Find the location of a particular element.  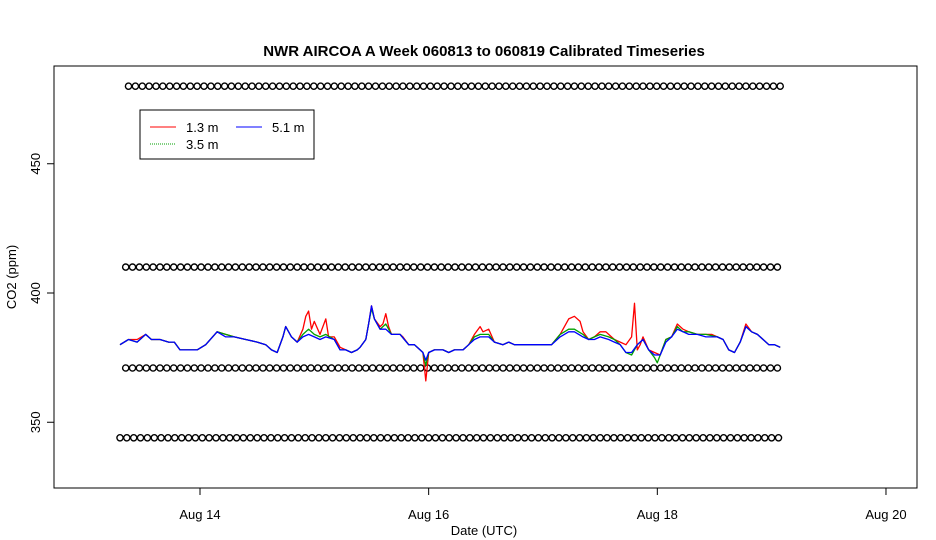

series-lines is located at coordinates (450, 342).